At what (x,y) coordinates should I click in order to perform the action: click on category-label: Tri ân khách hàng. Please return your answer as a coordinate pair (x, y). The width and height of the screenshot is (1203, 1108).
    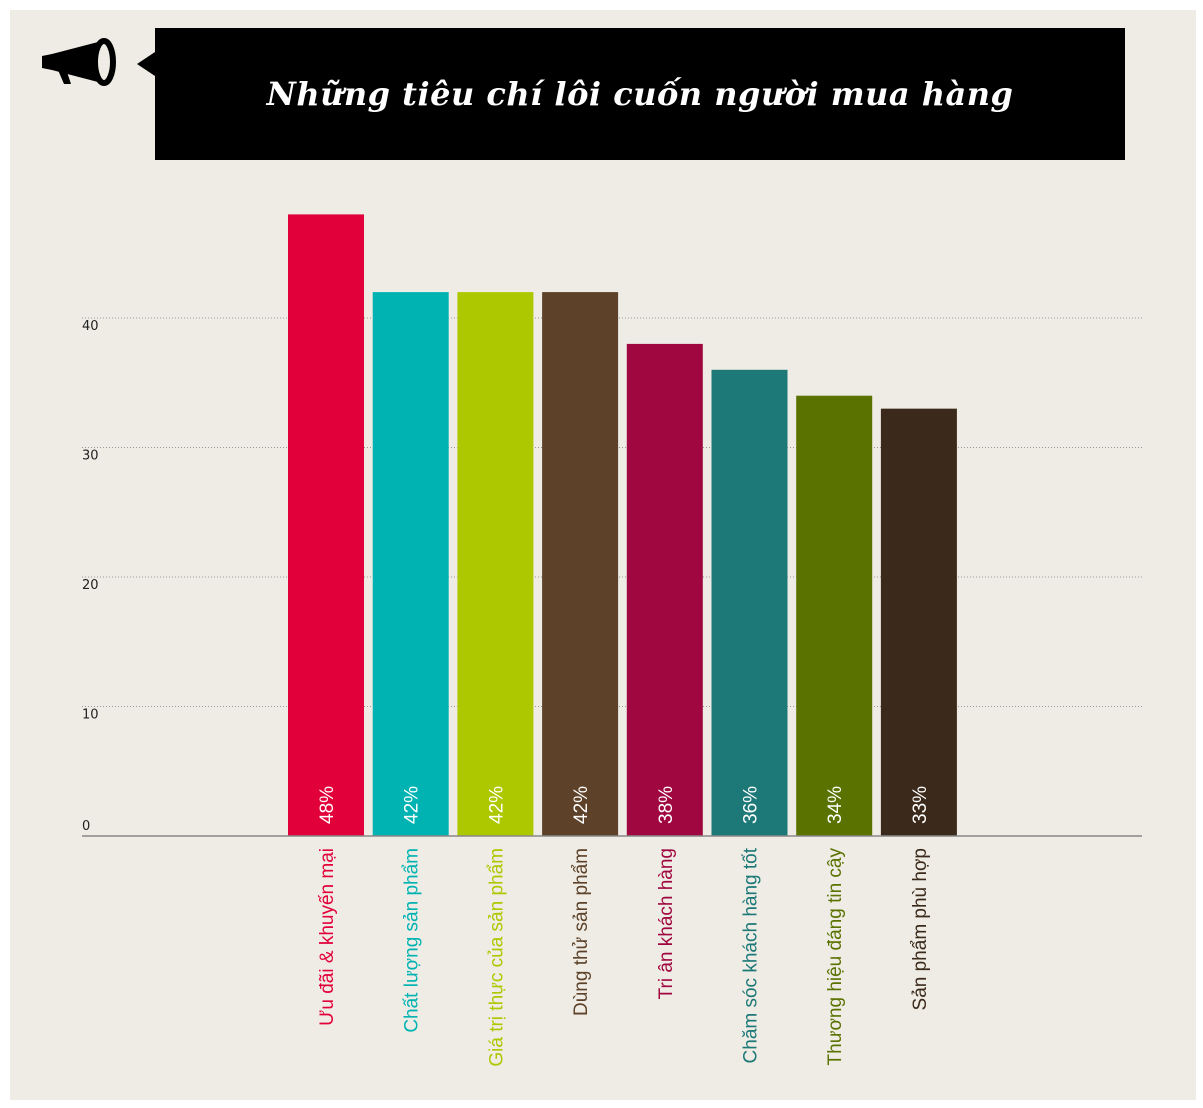
    Looking at the image, I should click on (666, 923).